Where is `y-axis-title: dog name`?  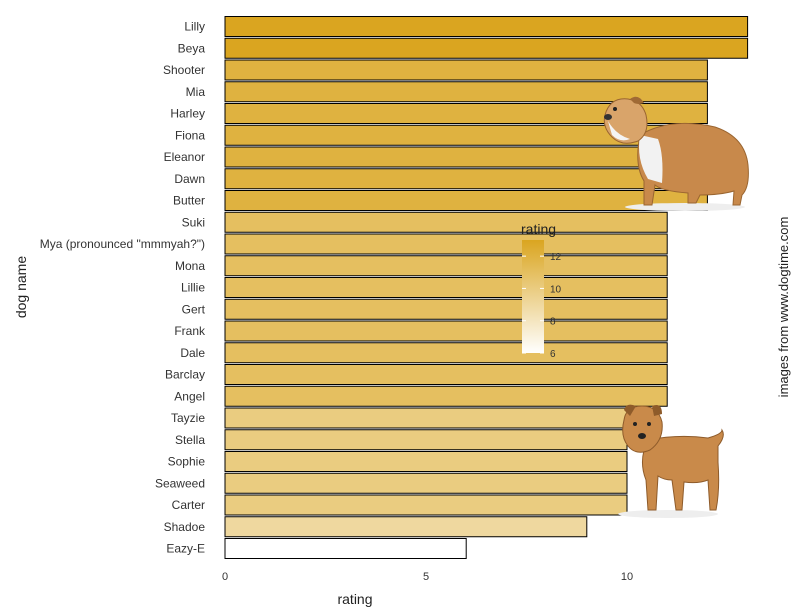 y-axis-title: dog name is located at coordinates (21, 287).